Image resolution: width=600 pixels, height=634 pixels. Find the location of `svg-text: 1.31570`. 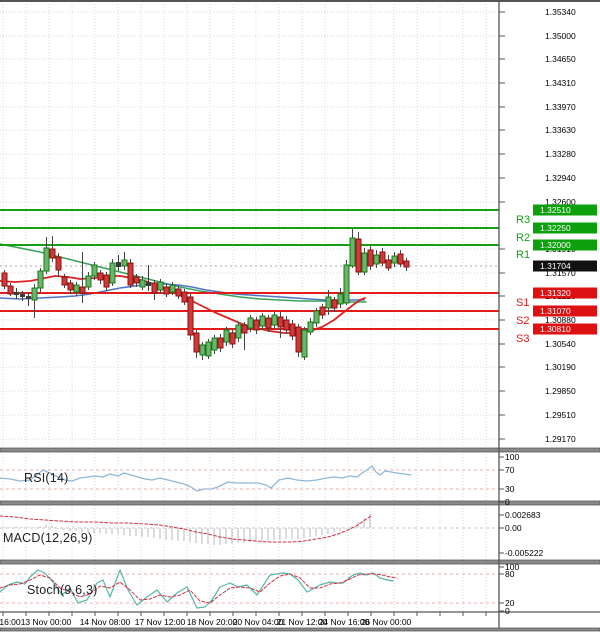

svg-text: 1.31570 is located at coordinates (560, 273).